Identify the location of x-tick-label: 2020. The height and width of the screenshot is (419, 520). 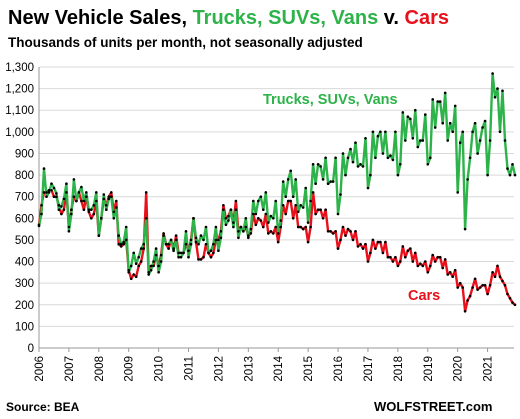
(459, 369).